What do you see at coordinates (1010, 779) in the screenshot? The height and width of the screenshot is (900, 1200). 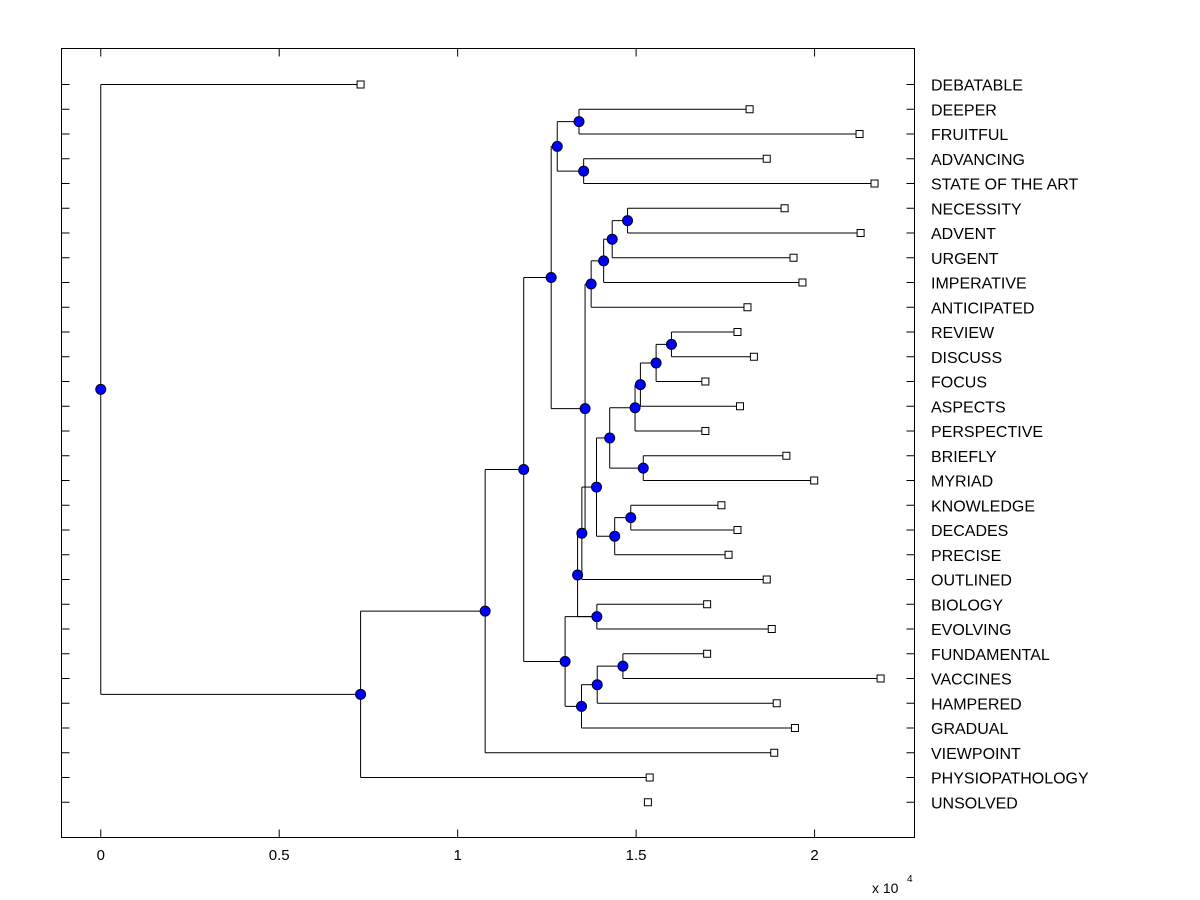 I see `leaf-label: PHYSIOPATHOLOGY` at bounding box center [1010, 779].